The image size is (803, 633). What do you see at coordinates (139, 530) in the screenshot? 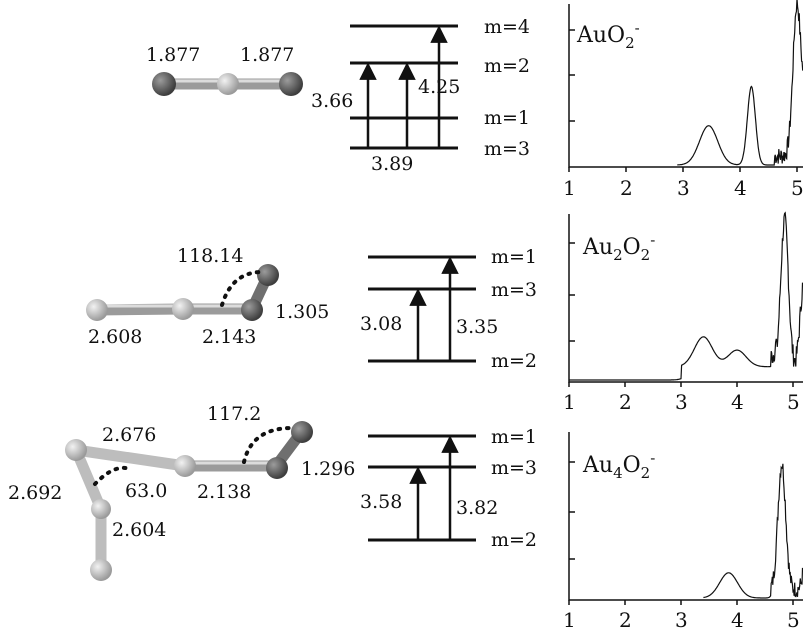
I see `bond-length-label: 2.604` at bounding box center [139, 530].